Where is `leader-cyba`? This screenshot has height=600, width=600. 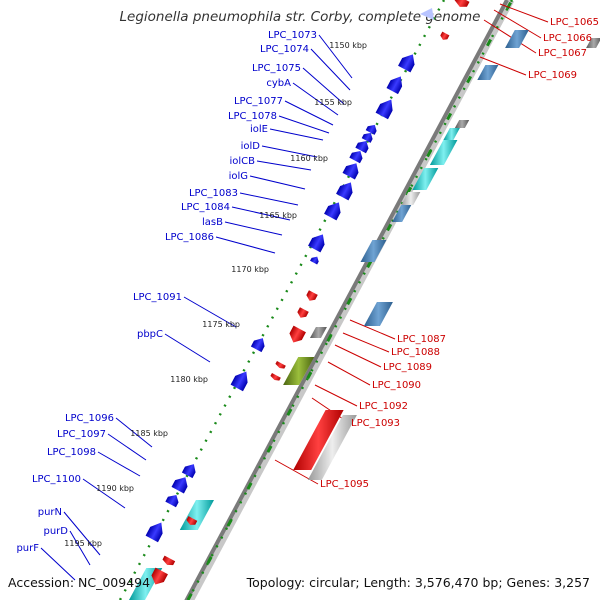 leader-cyba is located at coordinates (315, 99).